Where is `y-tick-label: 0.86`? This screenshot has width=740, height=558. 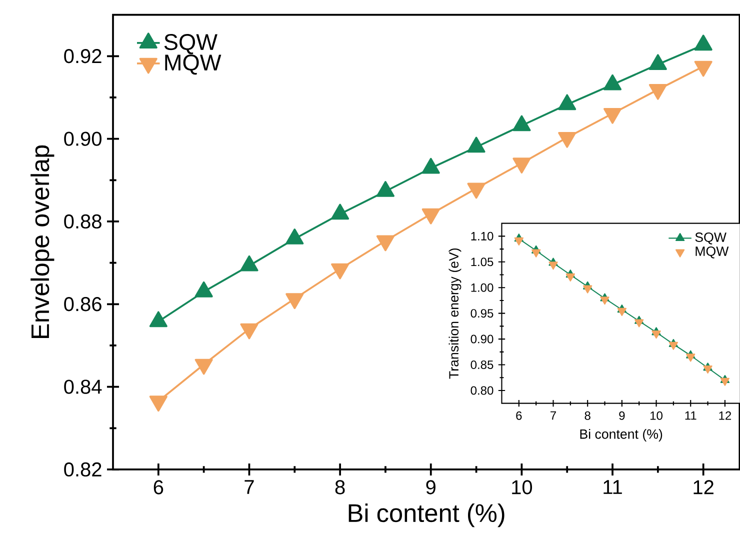
y-tick-label: 0.86 is located at coordinates (83, 304).